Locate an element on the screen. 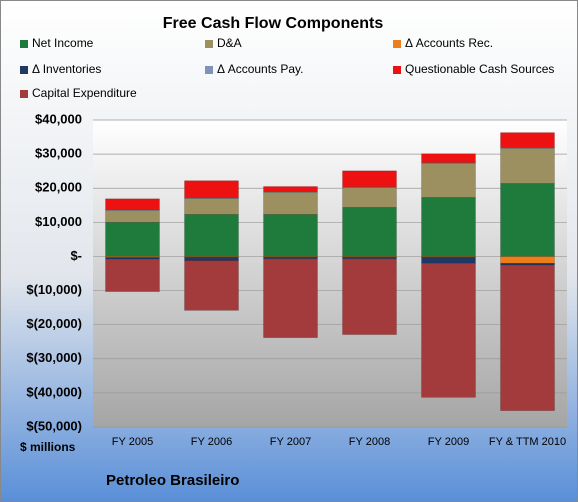  y-tick-label: $(20,000) is located at coordinates (54, 323).